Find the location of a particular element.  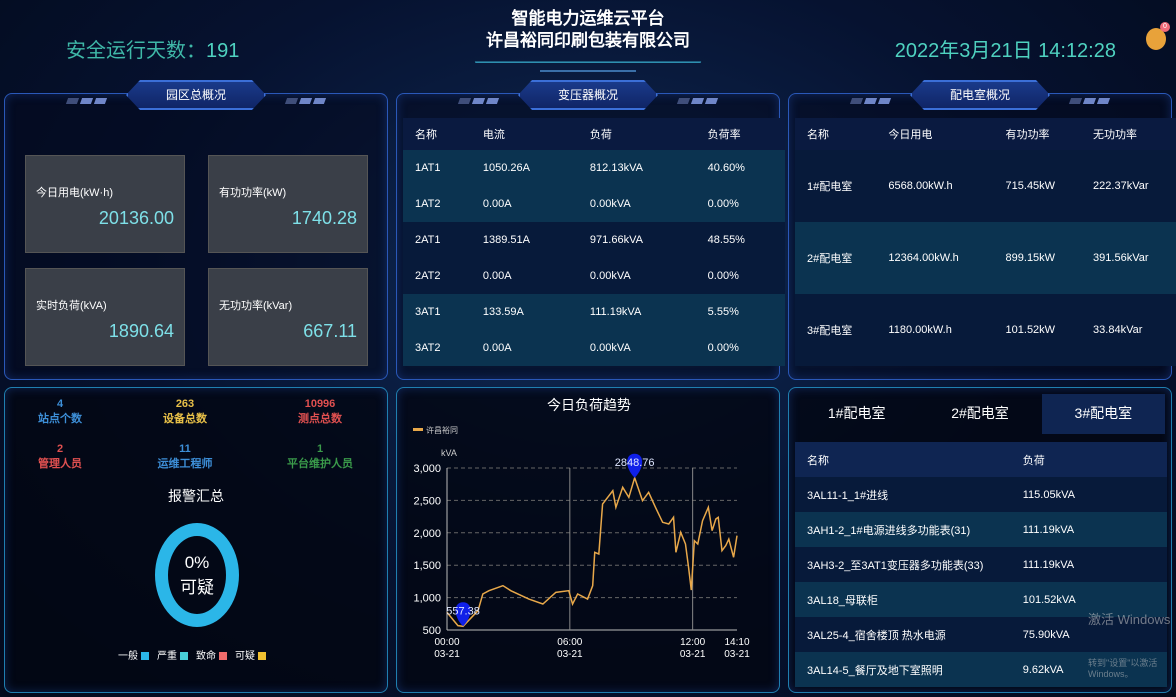

table-cell: 1050.26A is located at coordinates (506, 168).